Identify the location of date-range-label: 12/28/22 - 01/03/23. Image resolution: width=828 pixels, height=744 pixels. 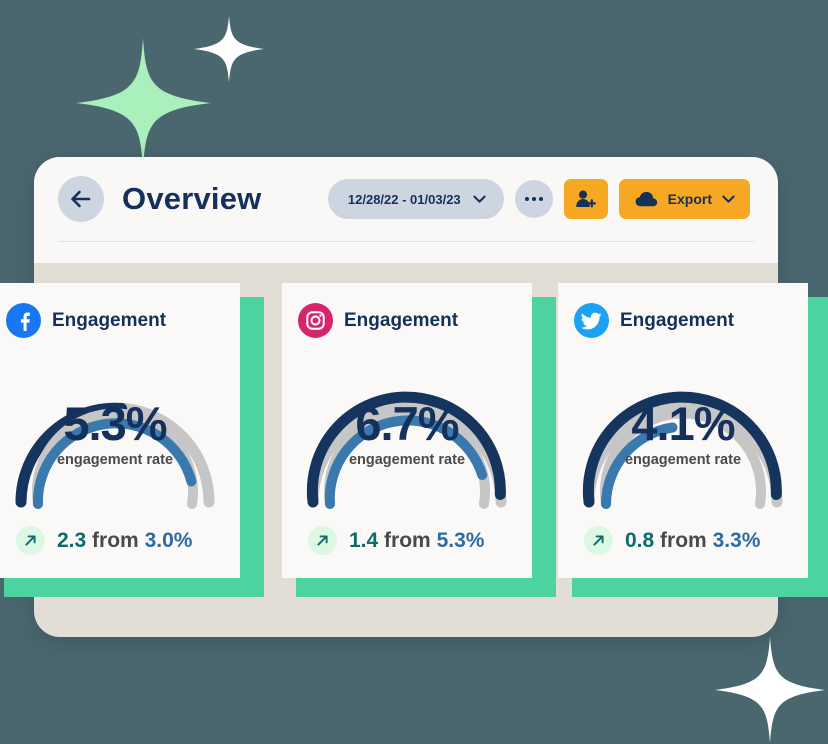
(404, 199).